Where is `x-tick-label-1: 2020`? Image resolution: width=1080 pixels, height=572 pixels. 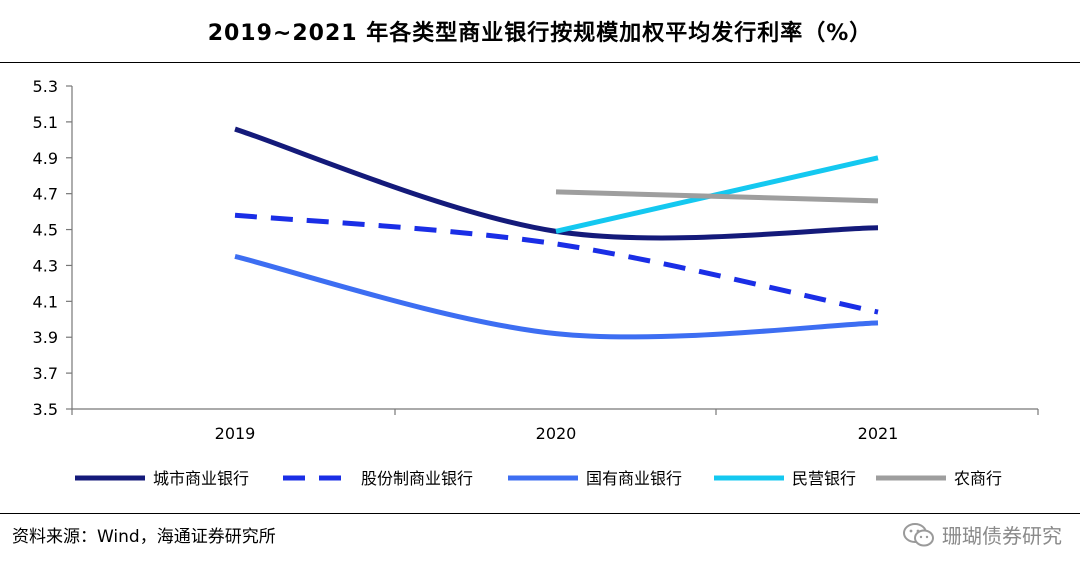 x-tick-label-1: 2020 is located at coordinates (556, 433).